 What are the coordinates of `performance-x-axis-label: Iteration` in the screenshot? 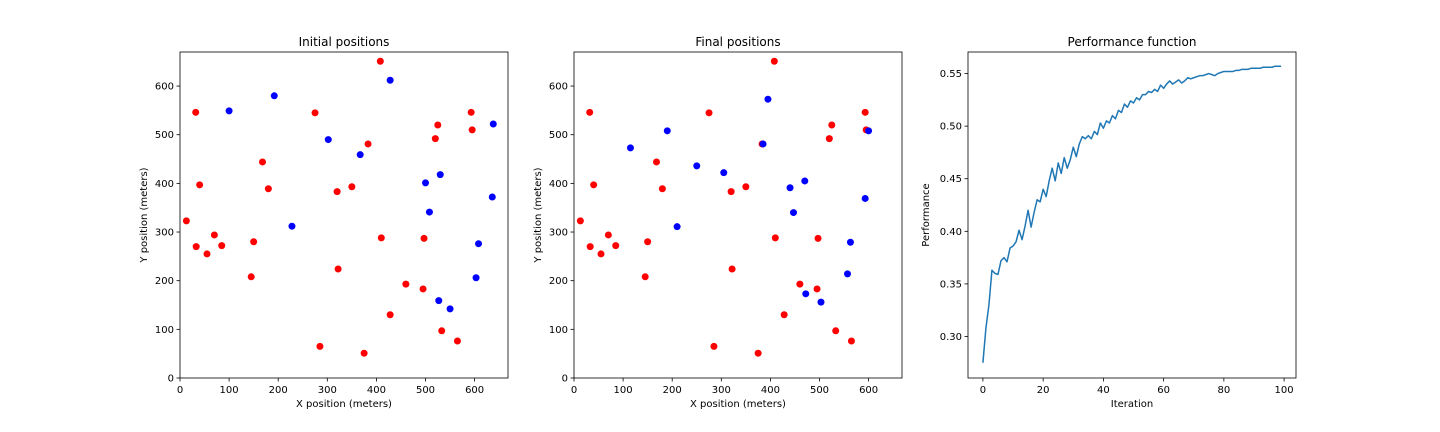 It's located at (1132, 404).